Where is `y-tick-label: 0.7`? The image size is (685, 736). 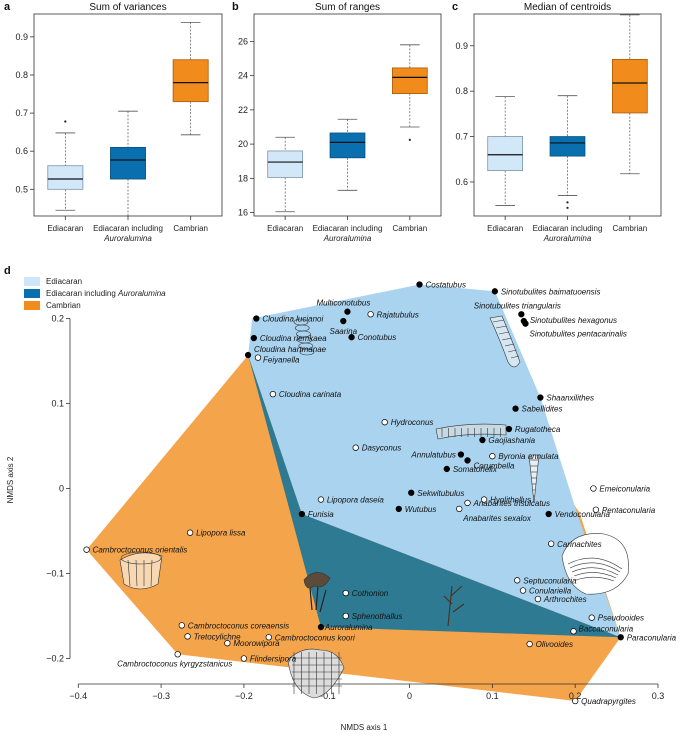 y-tick-label: 0.7 is located at coordinates (461, 137).